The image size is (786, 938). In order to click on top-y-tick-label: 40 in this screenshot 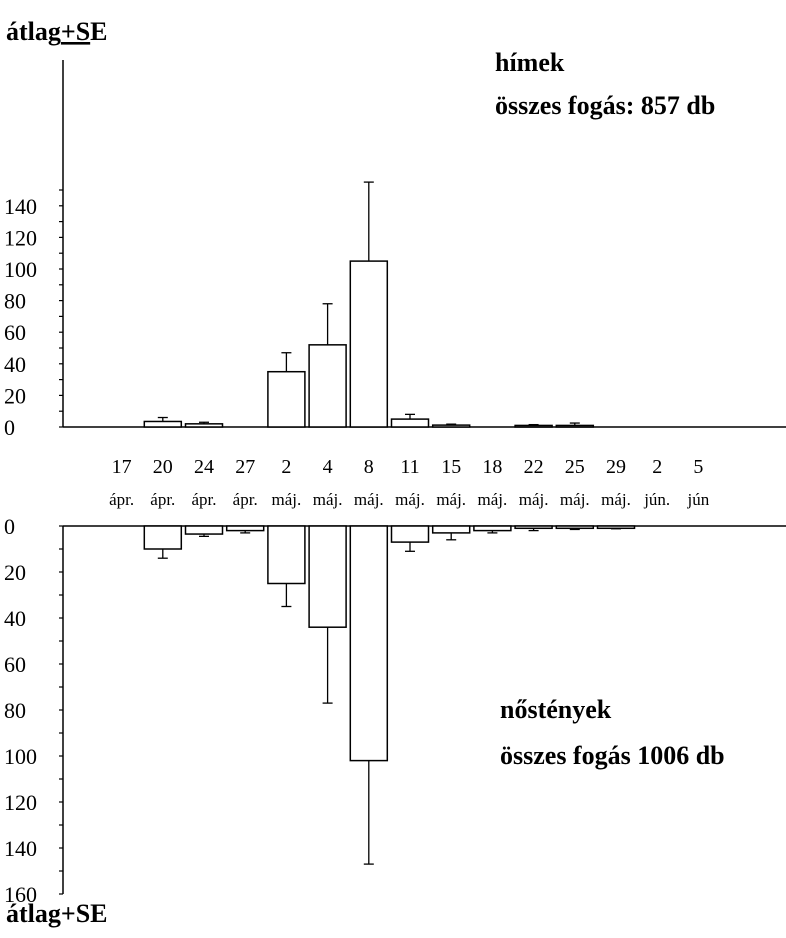, I will do `click(15, 364)`.